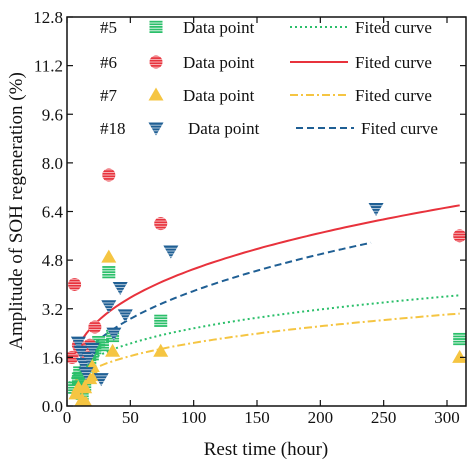 This screenshot has height=465, width=474. I want to click on x-tick-label: 250, so click(384, 417).